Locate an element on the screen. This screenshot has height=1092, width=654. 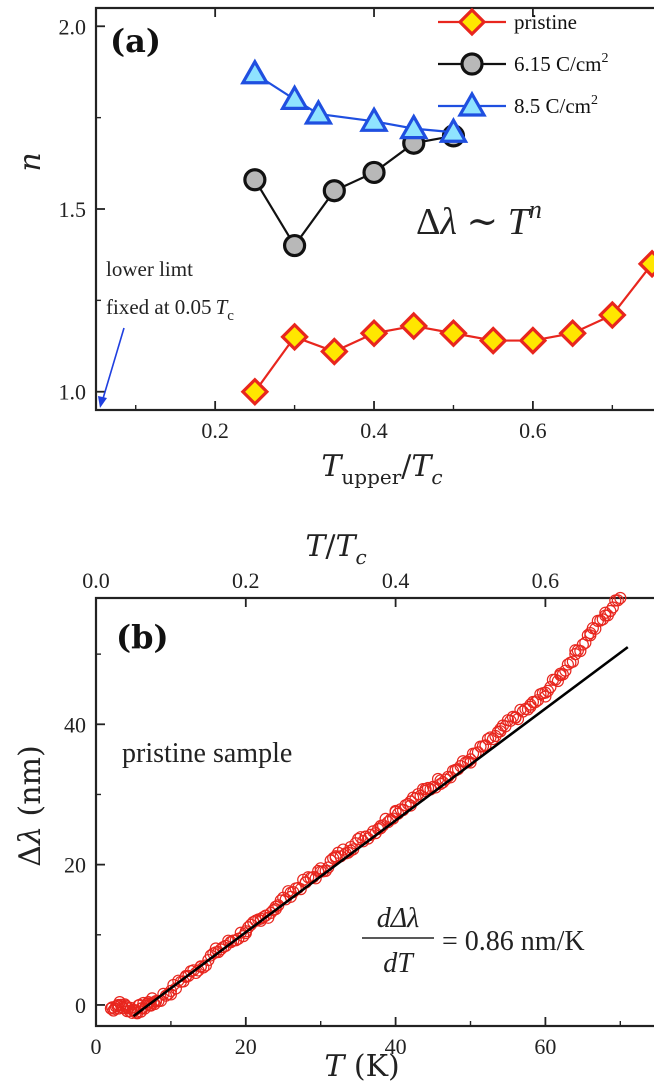
panel-a-ylabel: n is located at coordinates (30, 161).